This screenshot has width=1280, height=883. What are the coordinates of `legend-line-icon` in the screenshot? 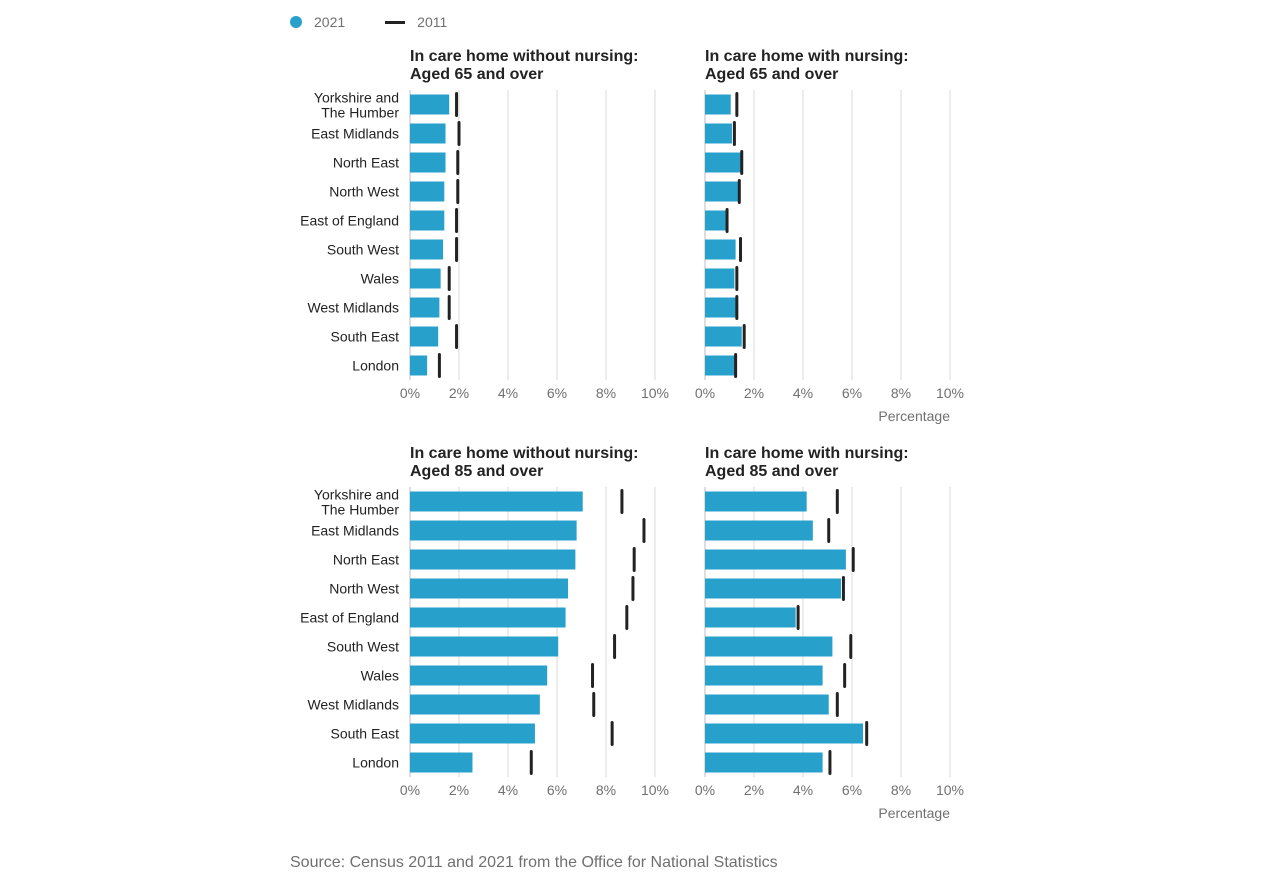 It's located at (395, 22).